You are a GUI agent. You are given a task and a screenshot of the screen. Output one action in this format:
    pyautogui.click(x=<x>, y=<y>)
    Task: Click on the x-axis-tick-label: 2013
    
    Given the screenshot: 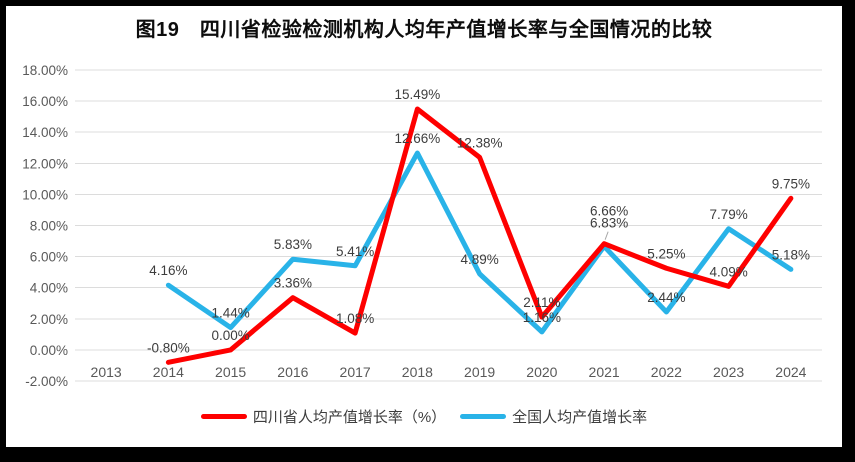 What is the action you would take?
    pyautogui.click(x=106, y=372)
    